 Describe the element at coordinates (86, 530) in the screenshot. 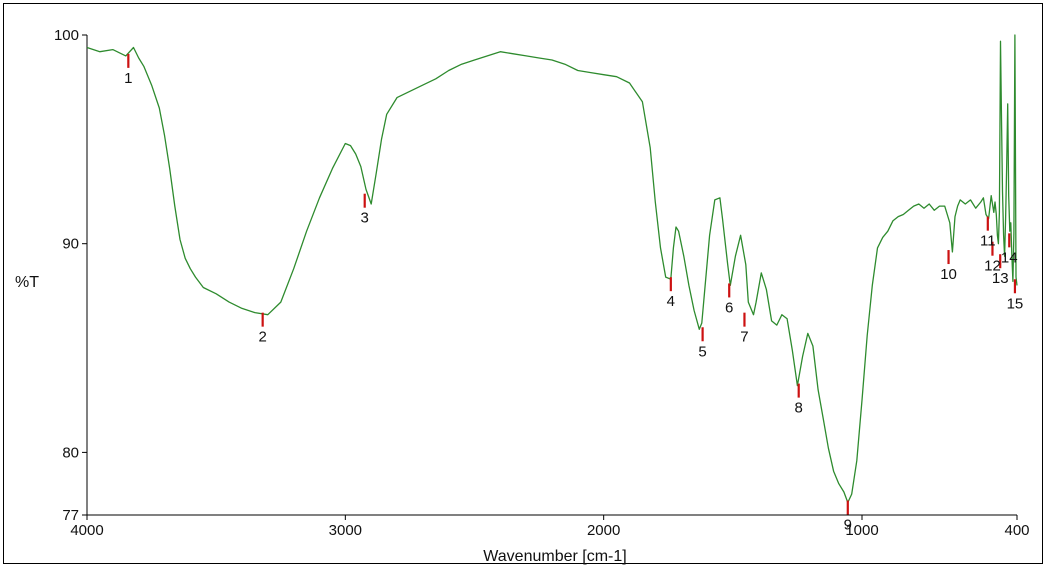

I see `x-tick-label: 4000` at that location.